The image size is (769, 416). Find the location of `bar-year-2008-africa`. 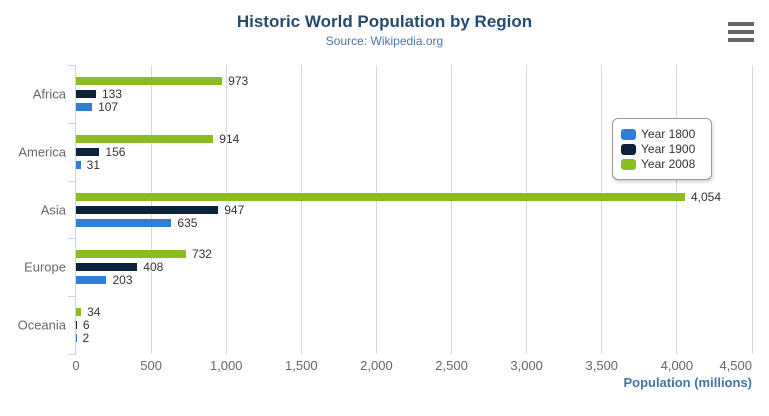

bar-year-2008-africa is located at coordinates (149, 80).